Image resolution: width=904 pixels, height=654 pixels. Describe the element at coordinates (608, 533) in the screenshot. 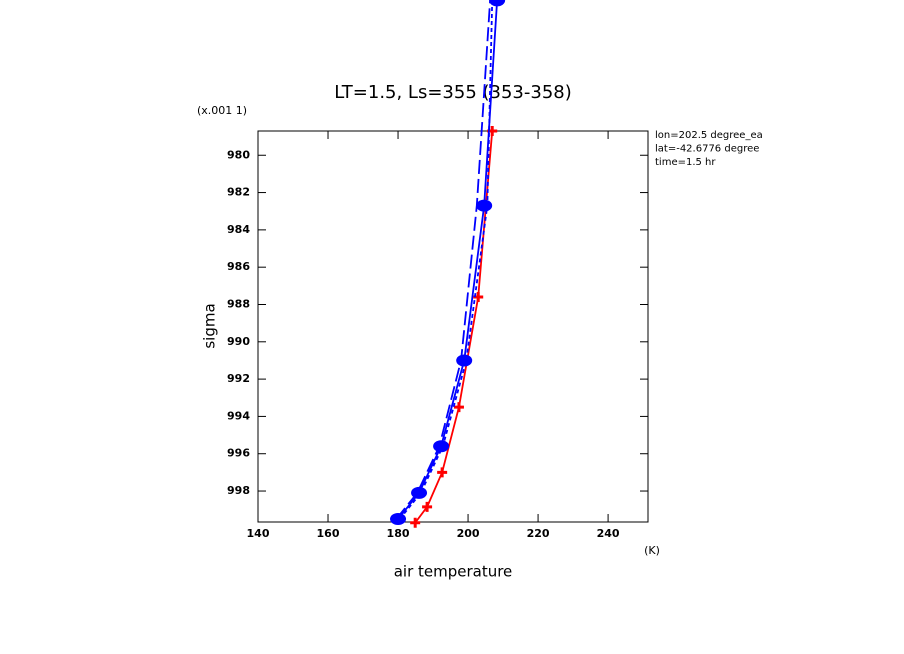

I see `x-tick-label: 240` at that location.